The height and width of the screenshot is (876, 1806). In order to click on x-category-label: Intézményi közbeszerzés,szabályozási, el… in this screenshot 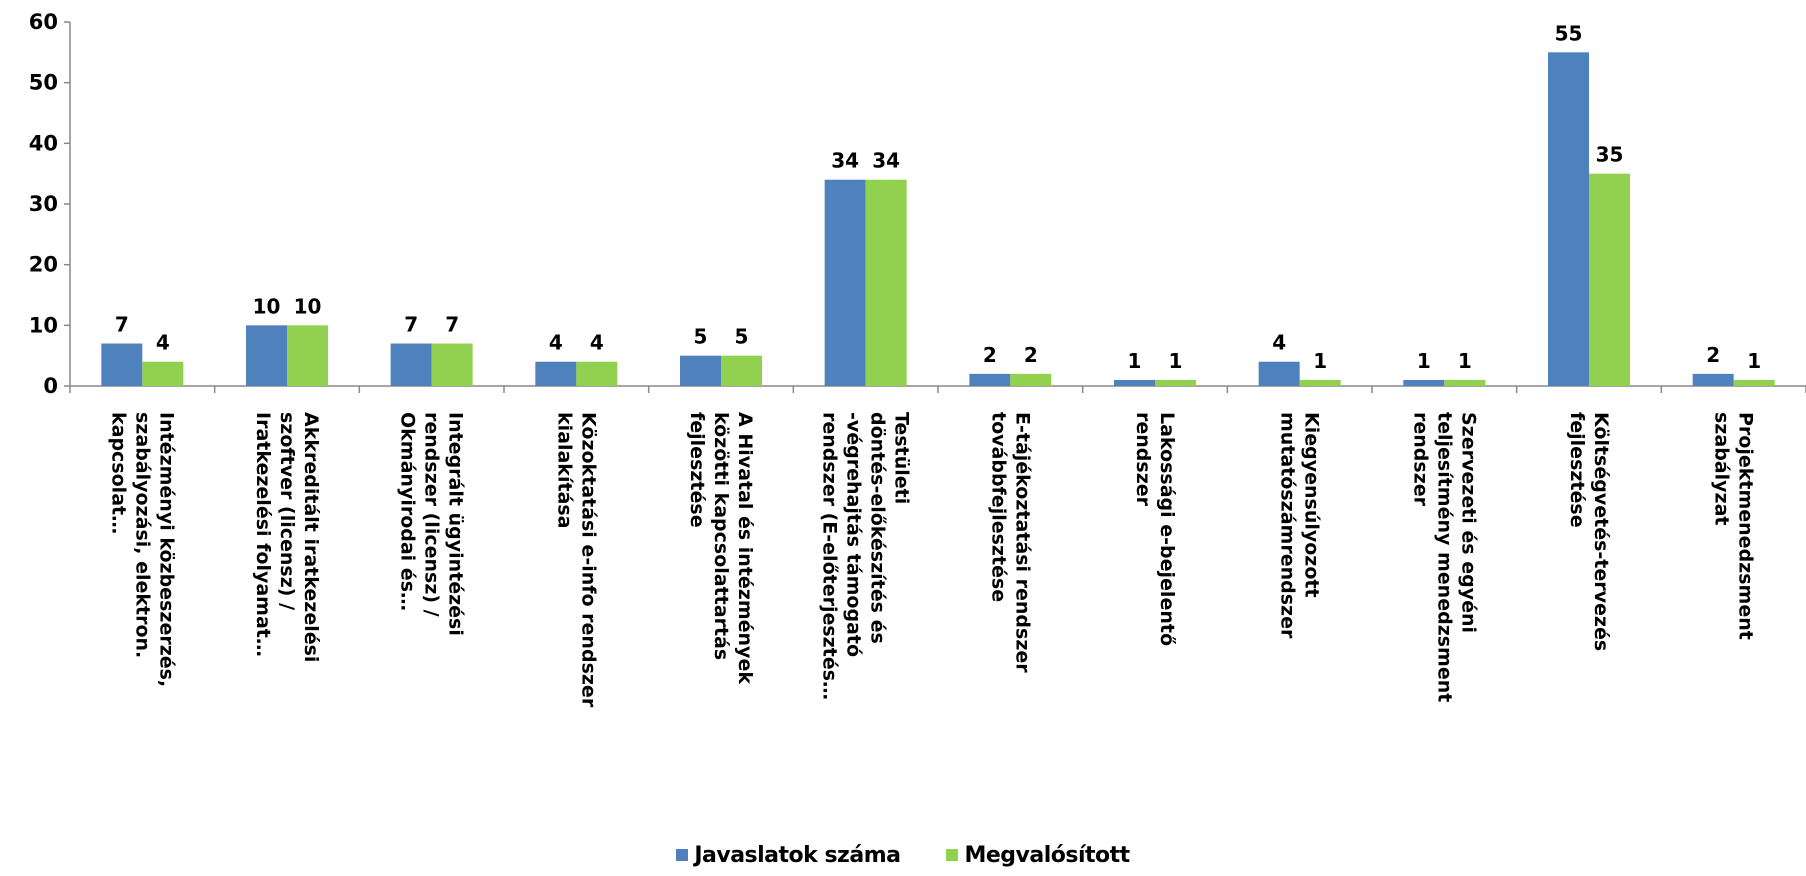, I will do `click(142, 549)`.